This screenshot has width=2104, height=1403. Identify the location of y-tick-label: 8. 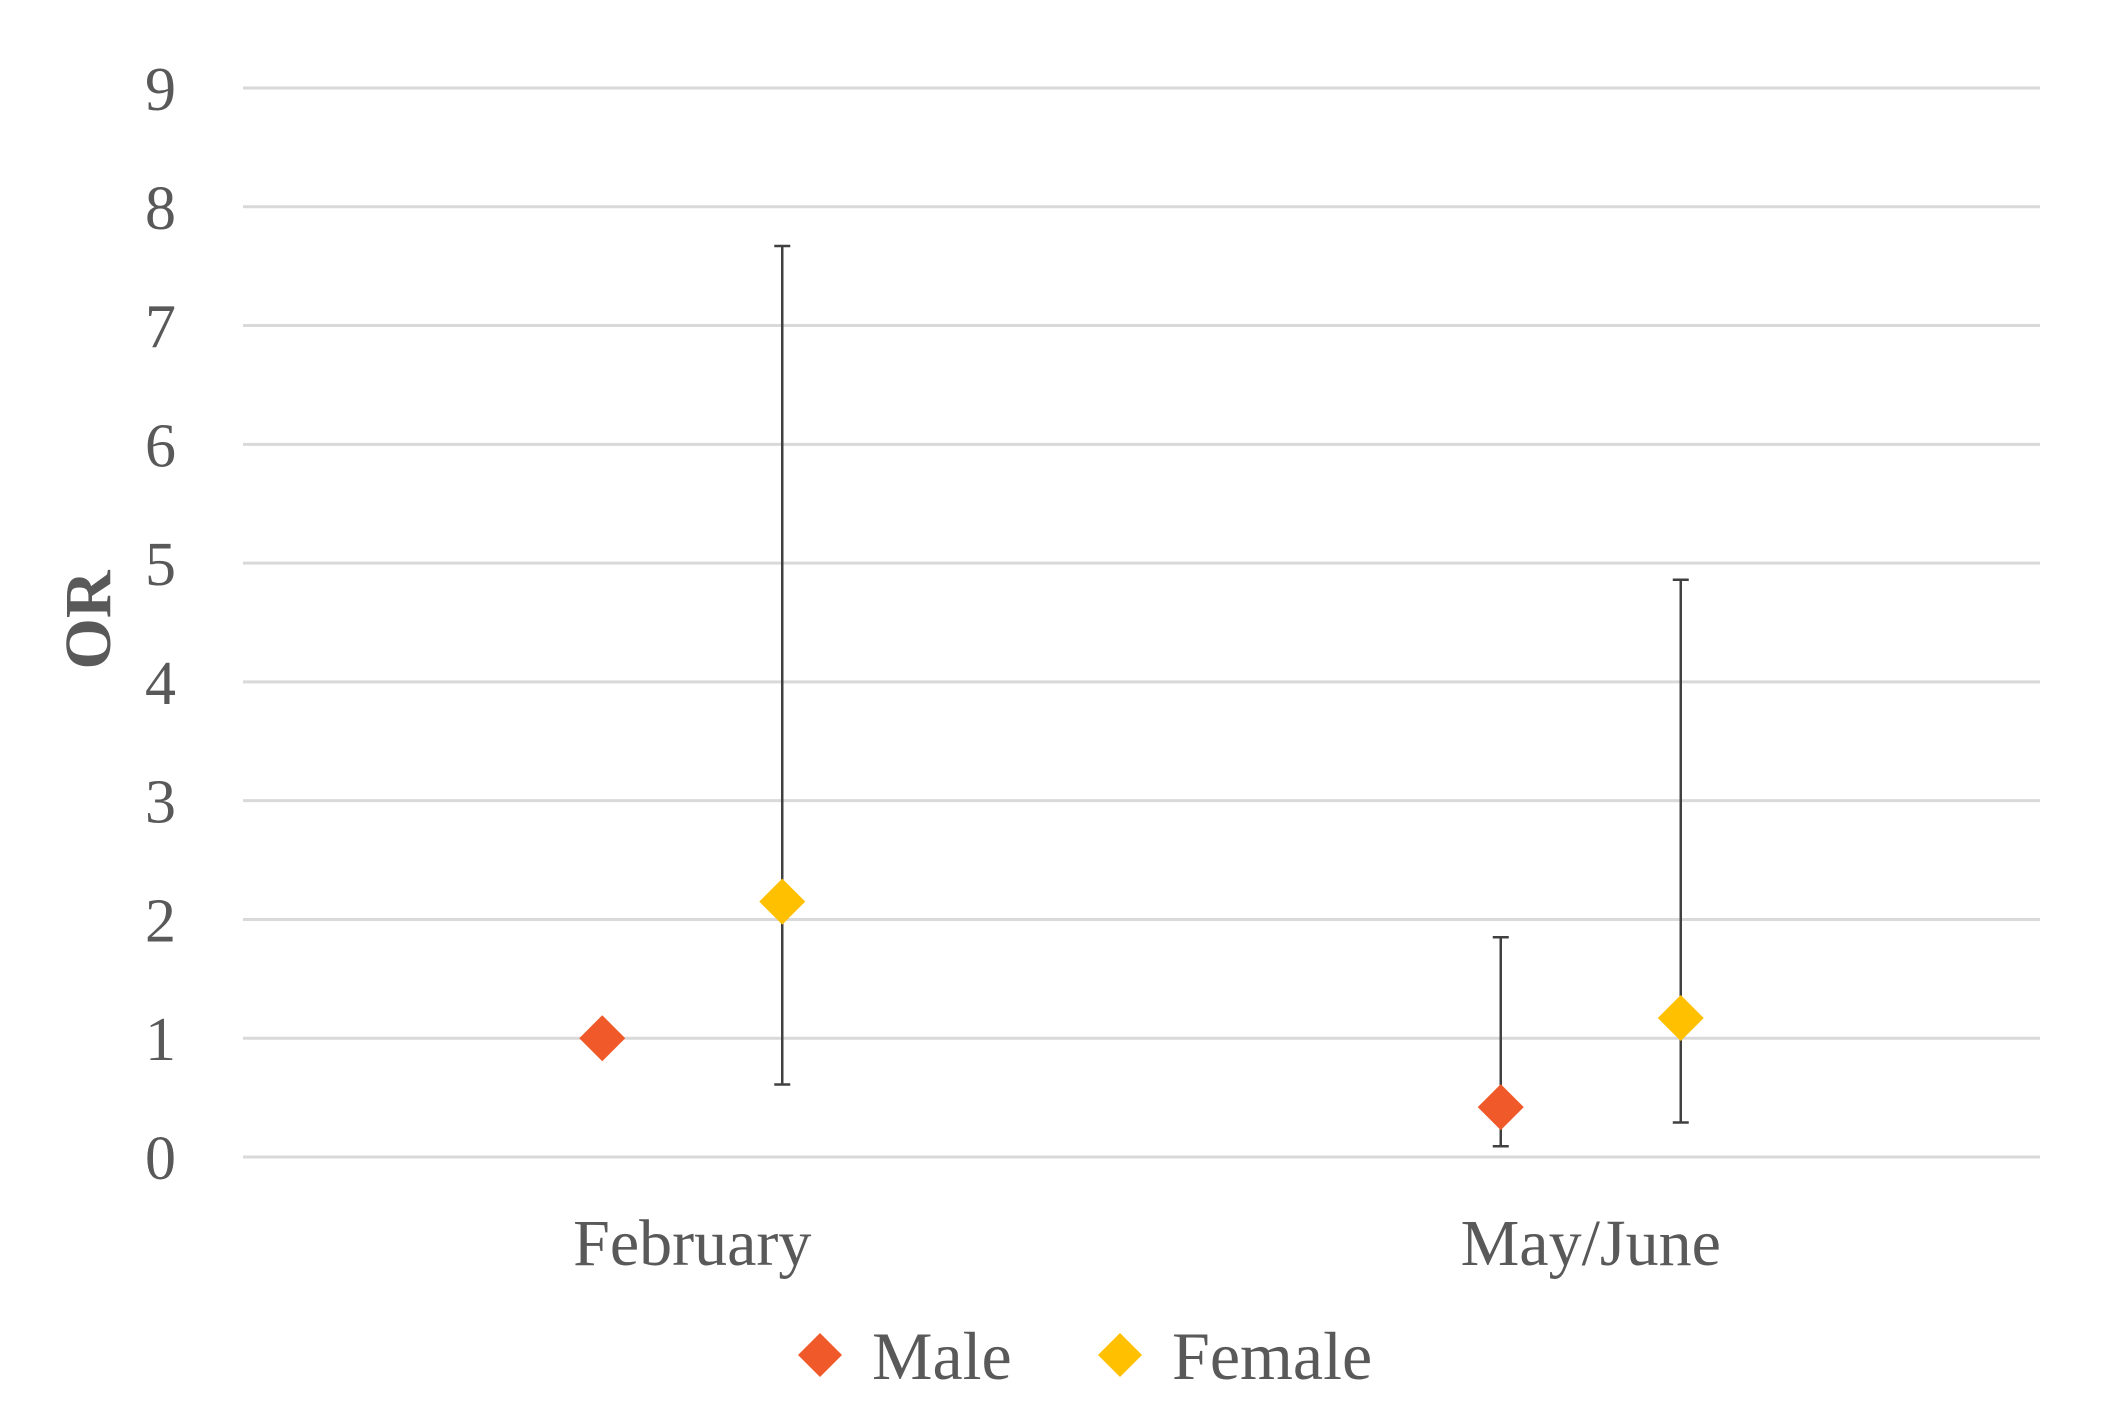
(160, 209).